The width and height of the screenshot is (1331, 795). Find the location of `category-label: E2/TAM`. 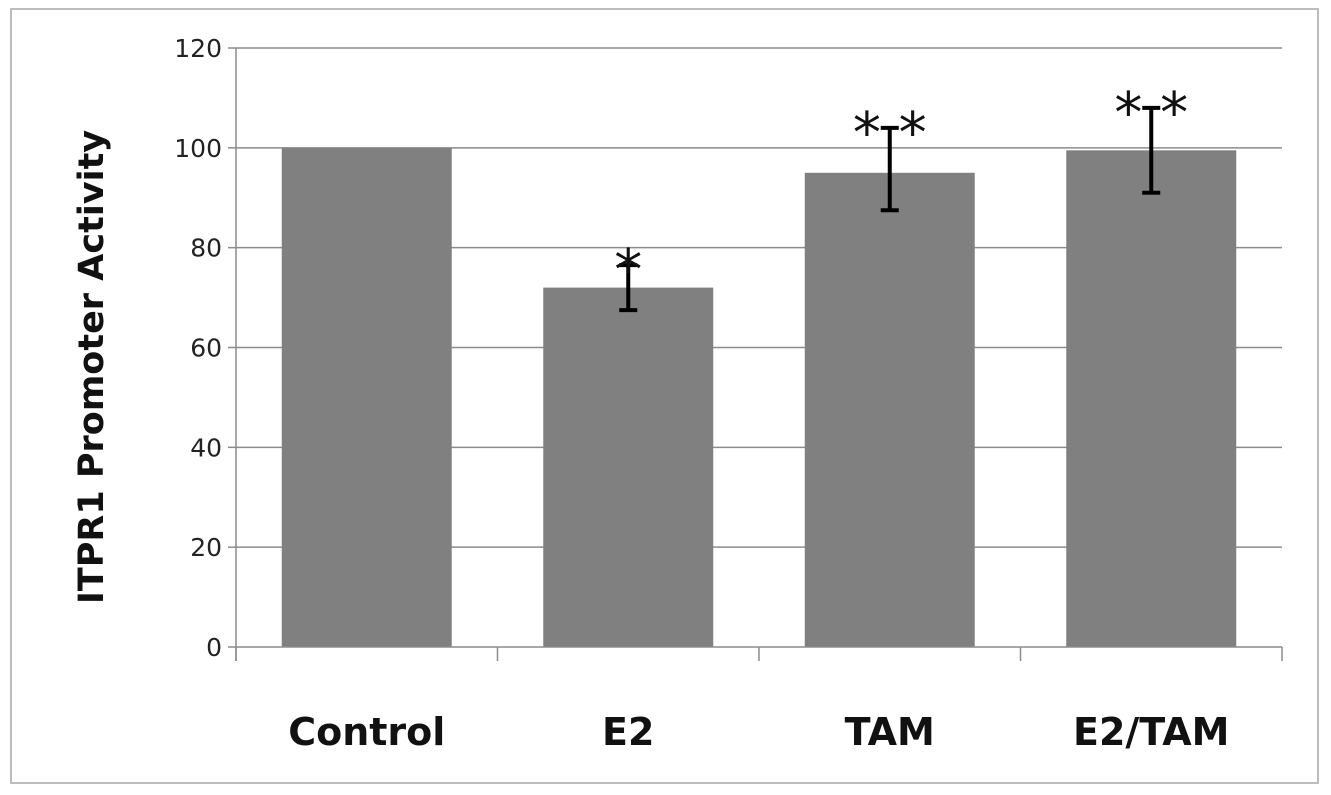

category-label: E2/TAM is located at coordinates (1151, 732).